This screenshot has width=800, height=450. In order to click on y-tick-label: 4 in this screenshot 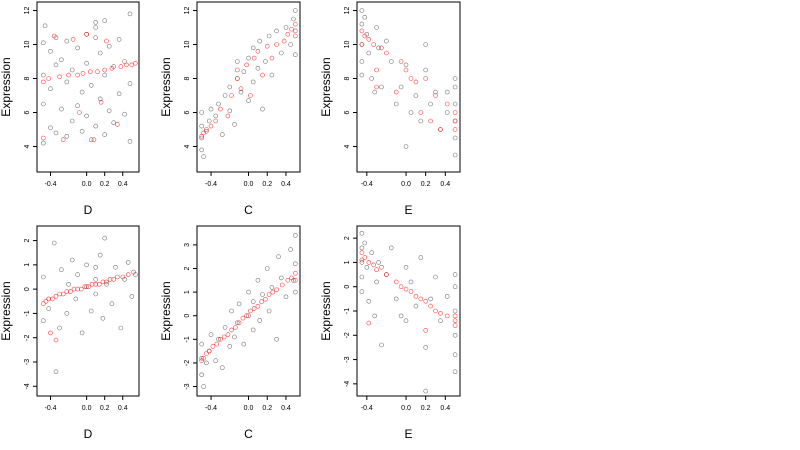, I will do `click(27, 146)`.